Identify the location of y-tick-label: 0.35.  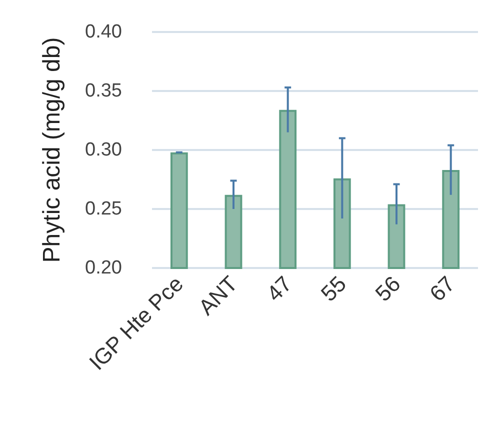
(103, 91).